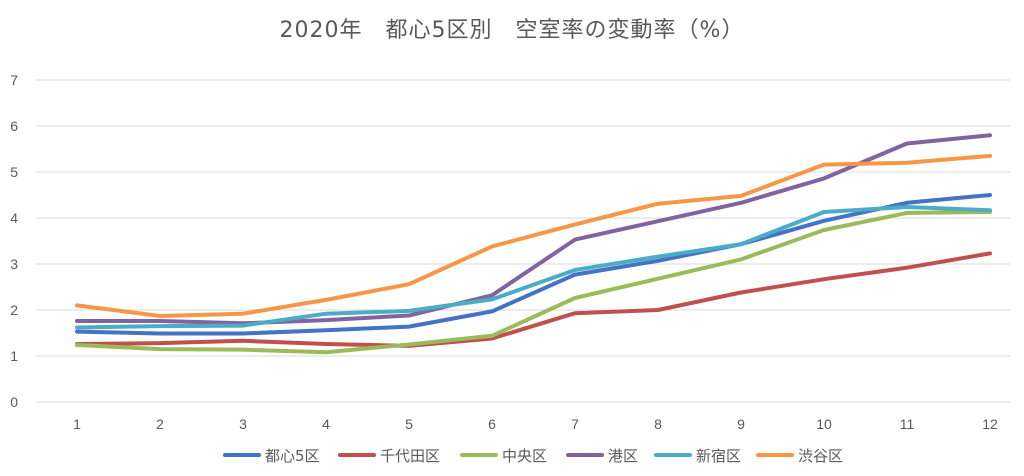 This screenshot has height=476, width=1024. Describe the element at coordinates (409, 424) in the screenshot. I see `x-tick-label: 5` at that location.